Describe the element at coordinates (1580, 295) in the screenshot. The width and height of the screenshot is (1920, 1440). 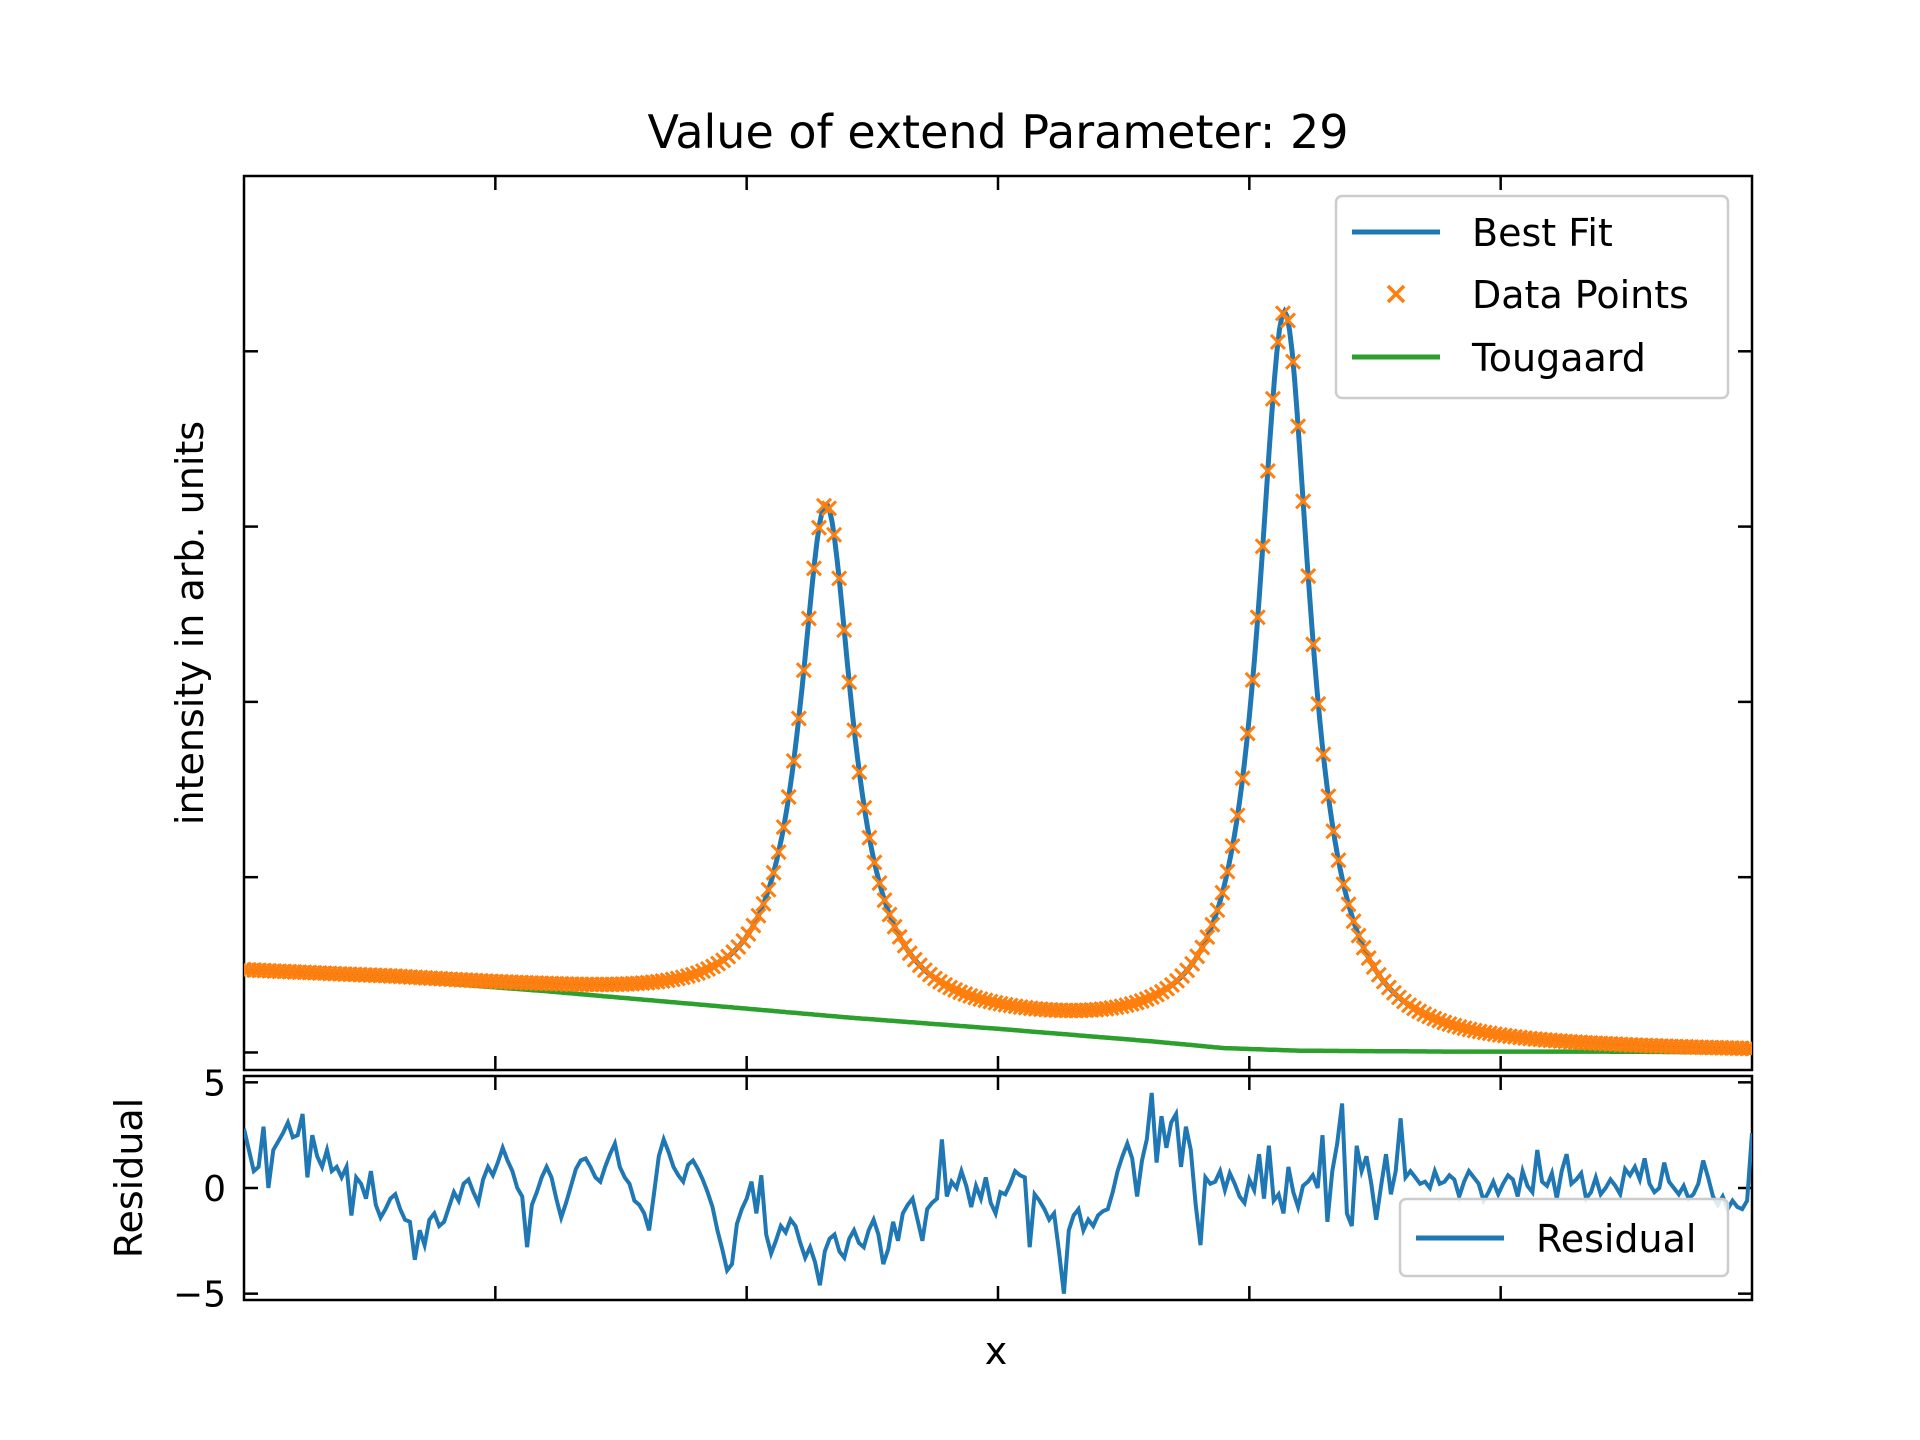
I see `legend-data-points-label: Data Points` at that location.